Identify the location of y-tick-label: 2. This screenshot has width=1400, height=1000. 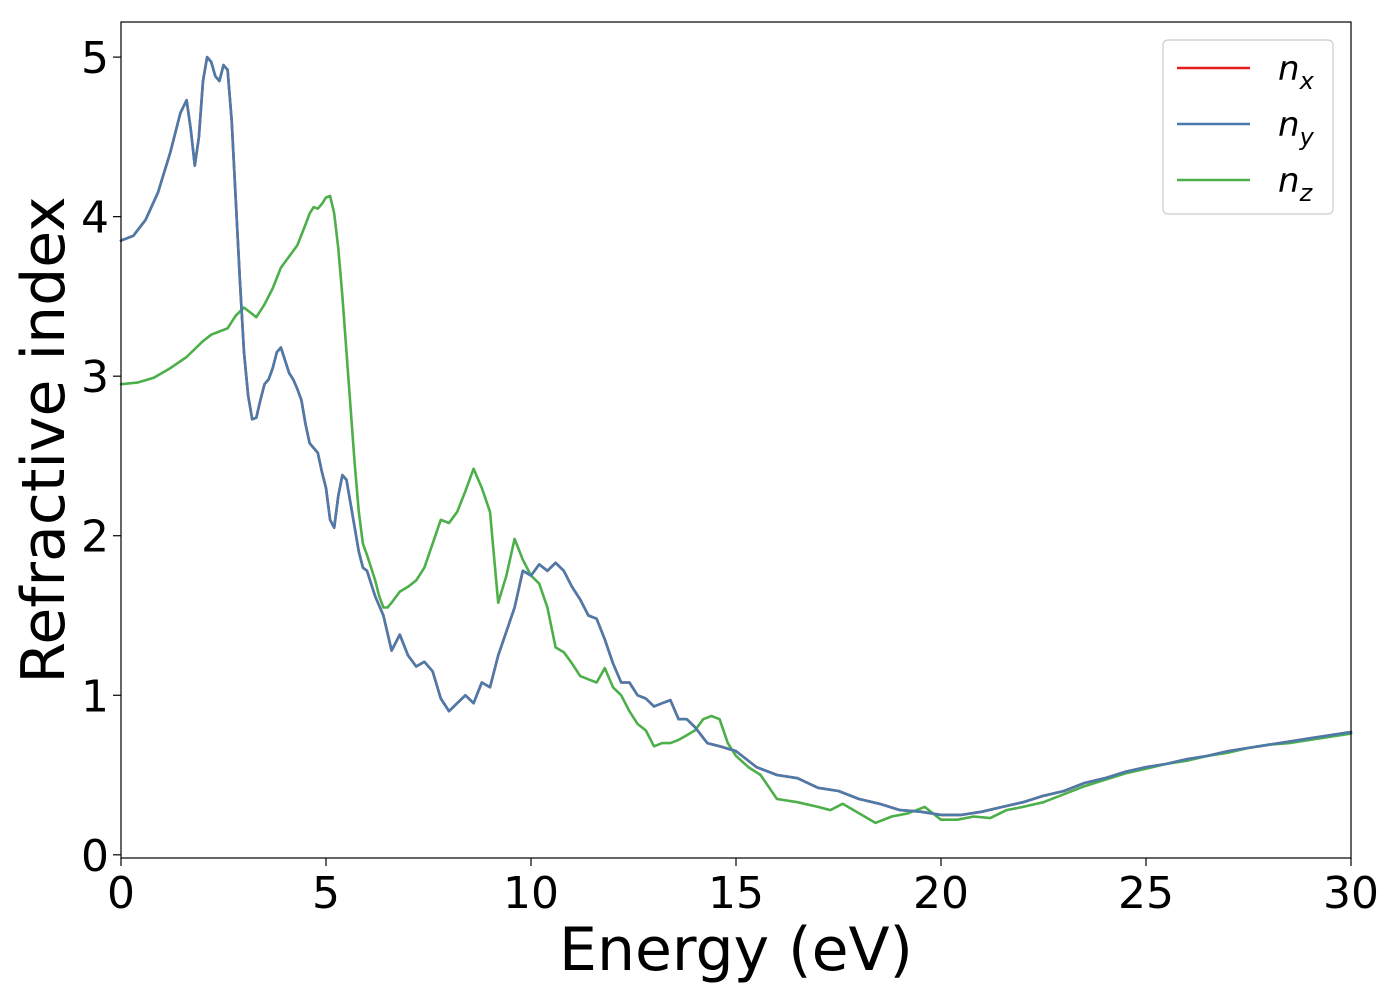
(95, 537).